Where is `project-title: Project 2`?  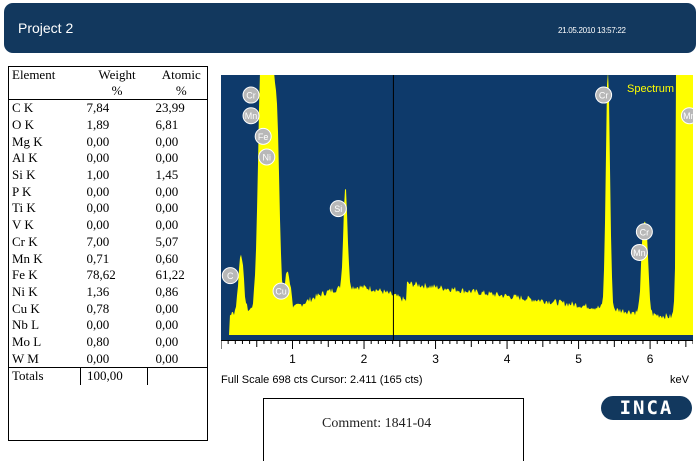 project-title: Project 2 is located at coordinates (46, 28).